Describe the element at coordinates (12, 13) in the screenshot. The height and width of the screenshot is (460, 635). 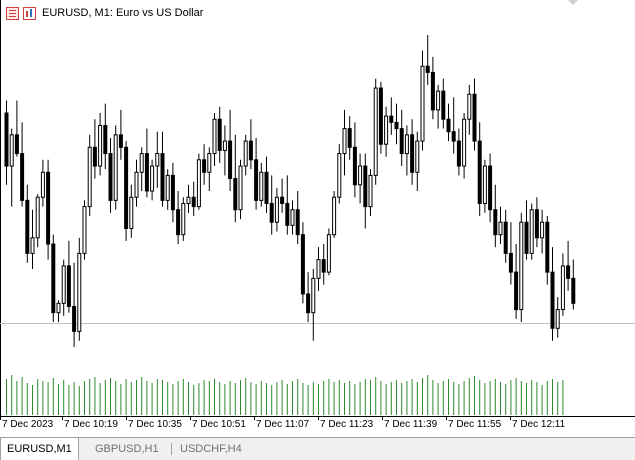
I see `chart-window-icon` at that location.